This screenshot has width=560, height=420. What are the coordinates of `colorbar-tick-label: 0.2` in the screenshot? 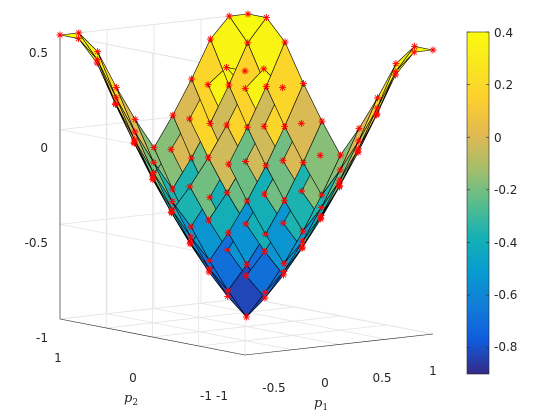 It's located at (503, 85).